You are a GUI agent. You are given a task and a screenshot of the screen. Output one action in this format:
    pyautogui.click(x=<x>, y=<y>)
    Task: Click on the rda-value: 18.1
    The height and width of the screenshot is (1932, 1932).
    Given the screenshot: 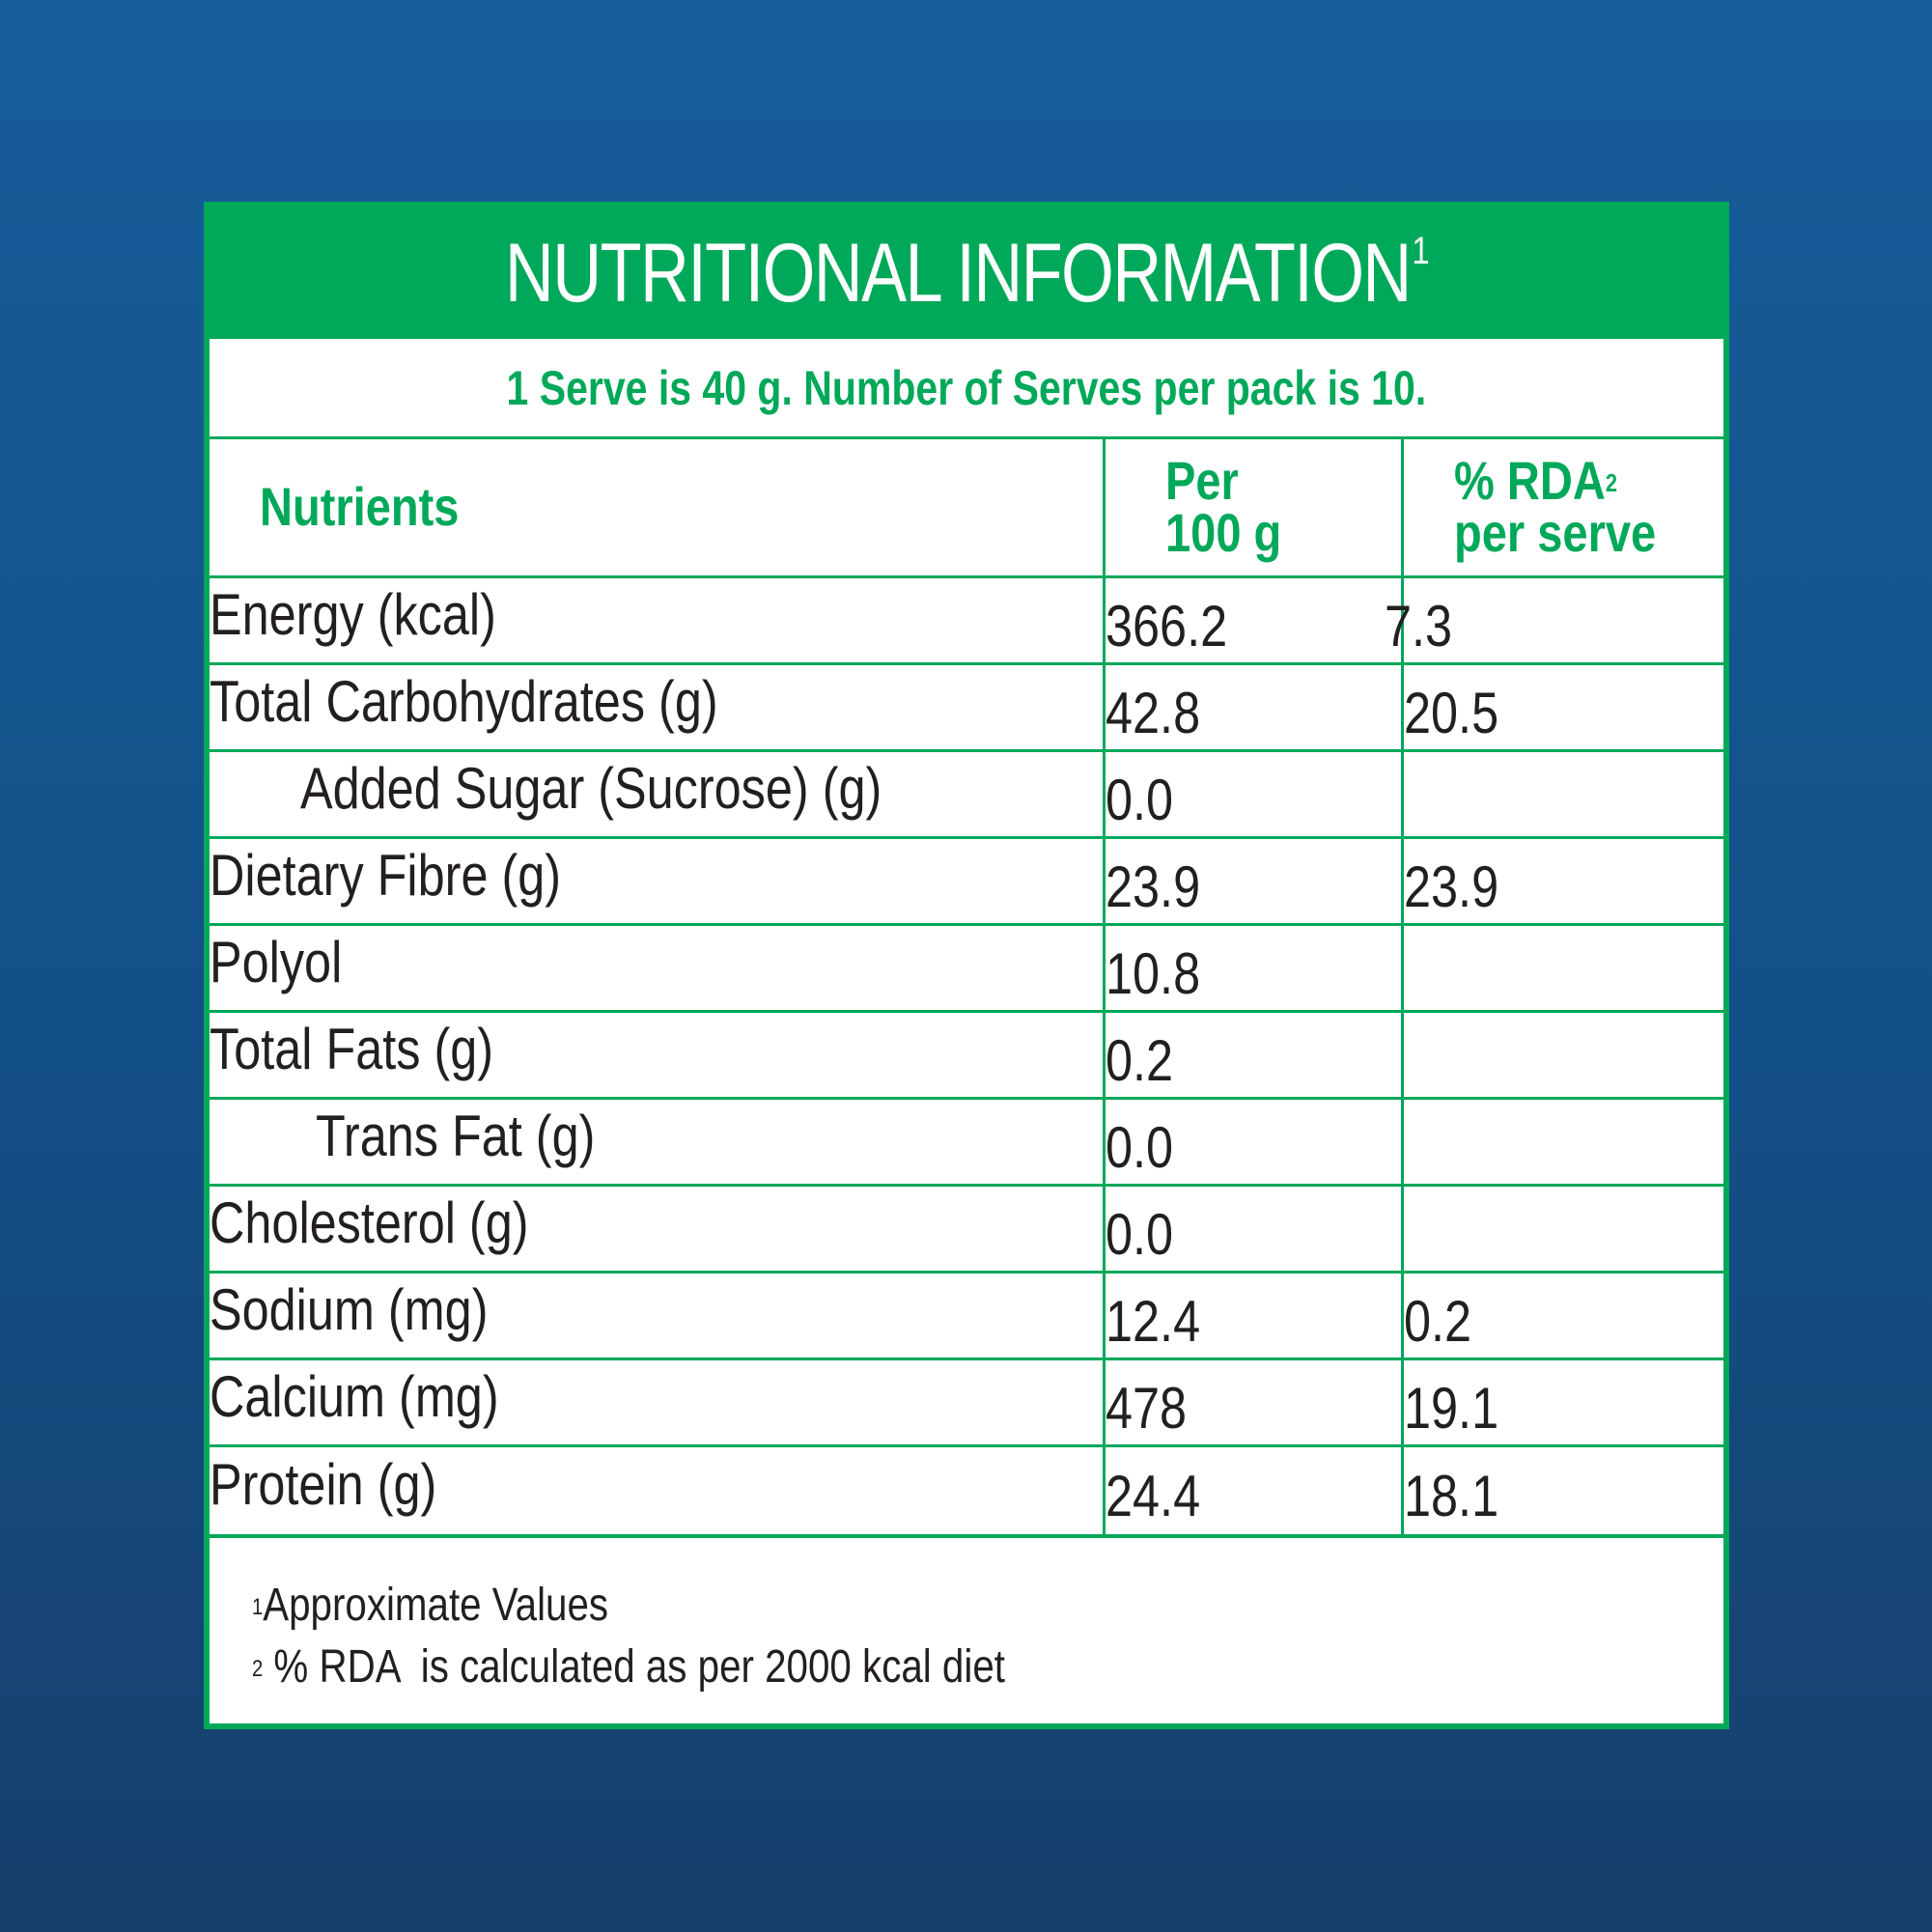 What is the action you would take?
    pyautogui.click(x=1562, y=1492)
    